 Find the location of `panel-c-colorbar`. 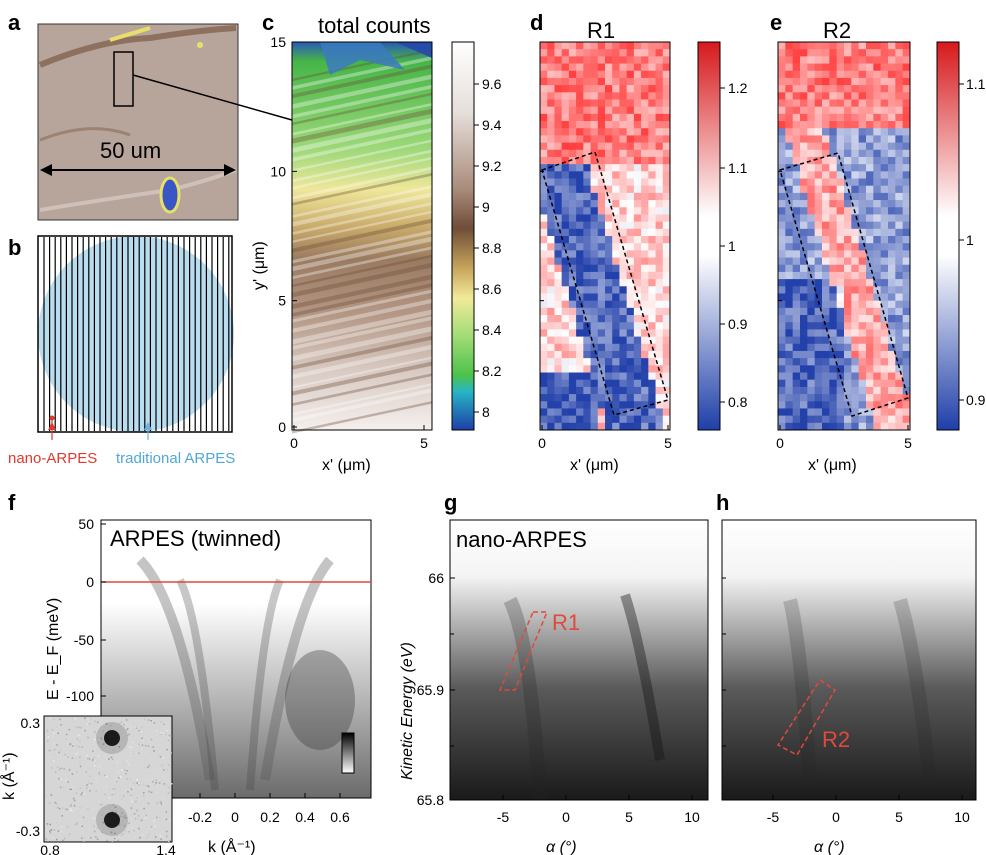

panel-c-colorbar is located at coordinates (463, 236).